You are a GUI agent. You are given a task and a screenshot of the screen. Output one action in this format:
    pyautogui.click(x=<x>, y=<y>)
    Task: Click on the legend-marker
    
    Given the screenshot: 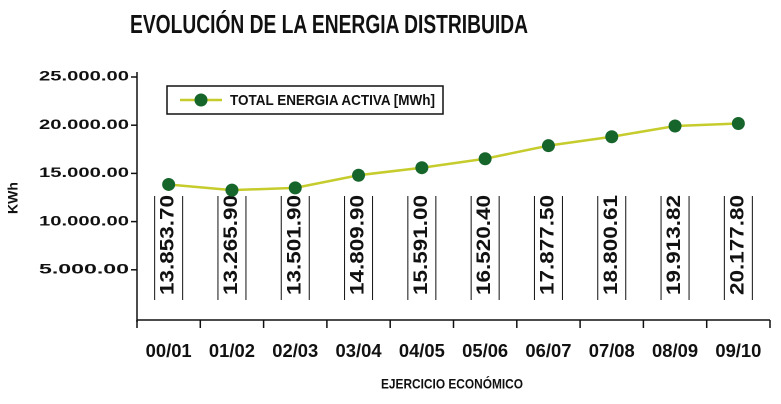 What is the action you would take?
    pyautogui.click(x=201, y=100)
    